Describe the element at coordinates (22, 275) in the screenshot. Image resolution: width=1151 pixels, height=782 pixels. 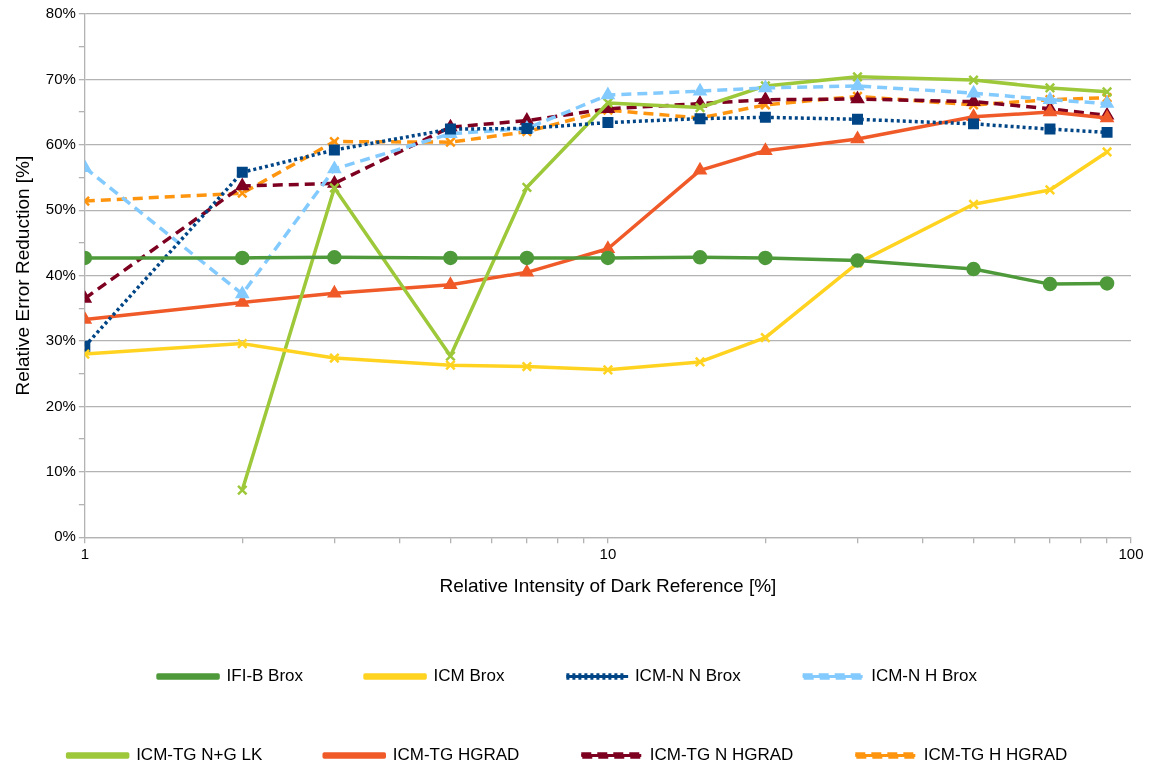
I see `y-axis-title: Relative Error Reduction [%]` at that location.